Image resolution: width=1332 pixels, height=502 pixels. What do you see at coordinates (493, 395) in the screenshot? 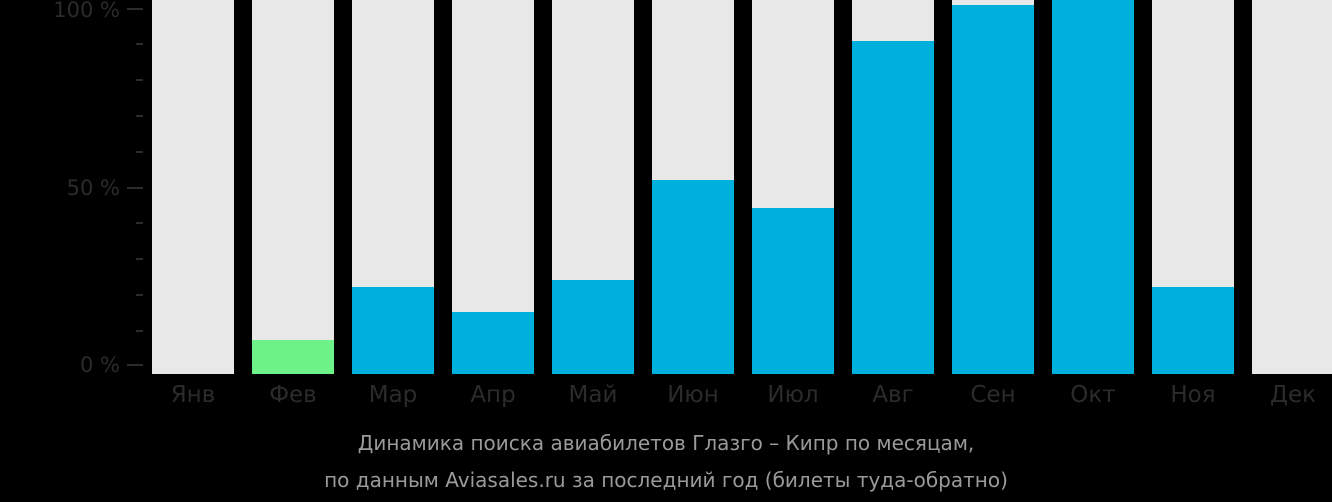
I see `x-label: Апр` at bounding box center [493, 395].